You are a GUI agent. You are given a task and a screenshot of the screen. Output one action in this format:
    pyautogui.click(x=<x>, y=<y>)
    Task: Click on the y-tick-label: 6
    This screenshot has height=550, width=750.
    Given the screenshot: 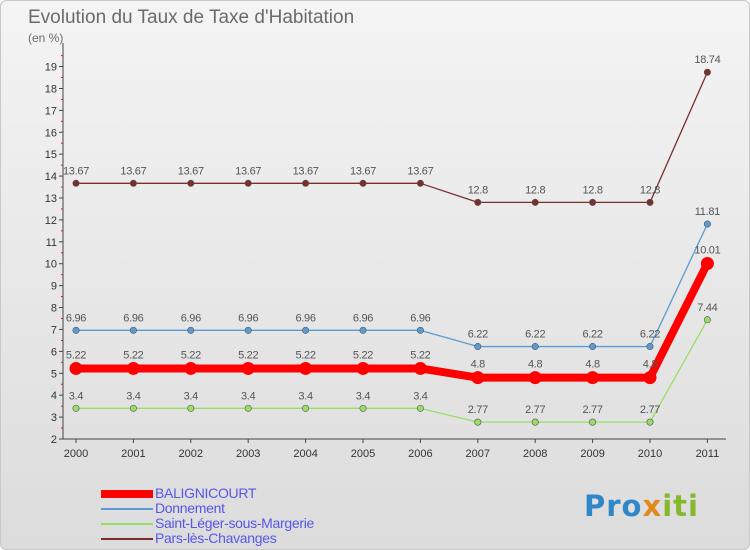 What is the action you would take?
    pyautogui.click(x=54, y=352)
    